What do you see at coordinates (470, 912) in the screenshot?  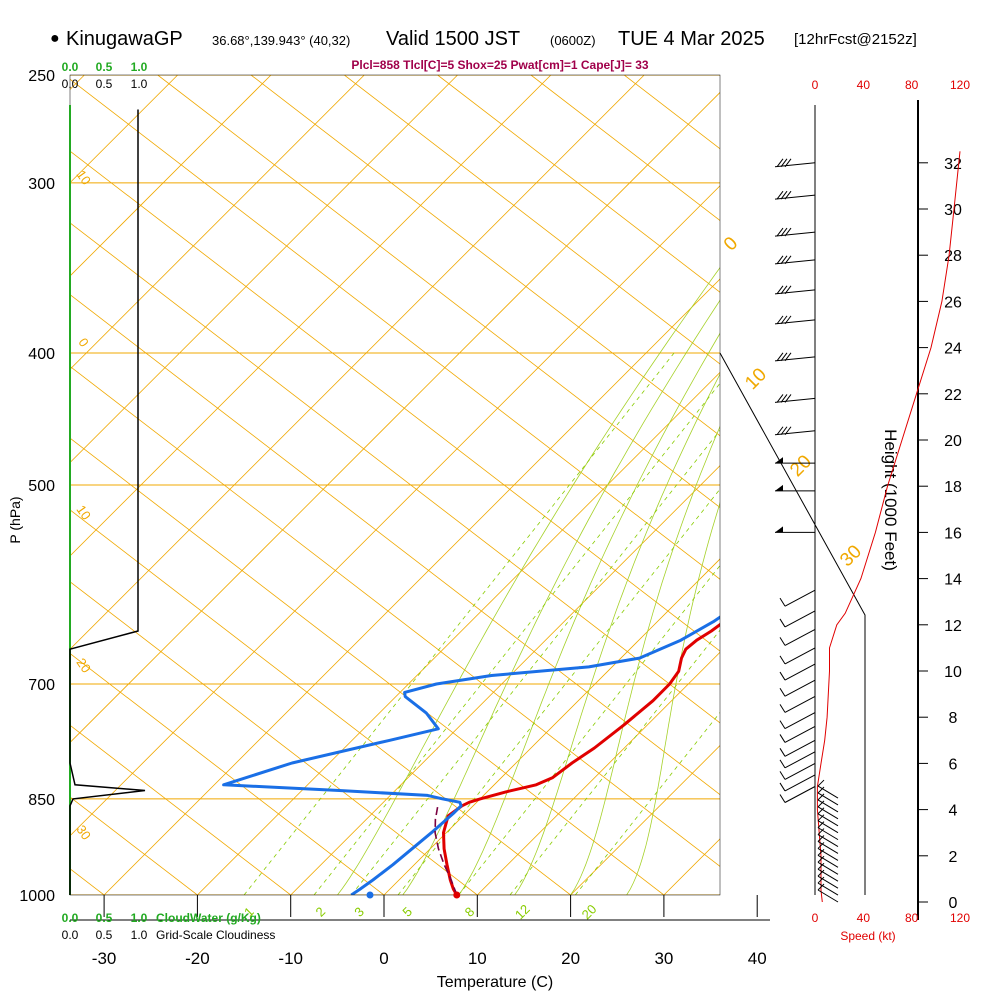 I see `mixing-ratio-label: 8` at bounding box center [470, 912].